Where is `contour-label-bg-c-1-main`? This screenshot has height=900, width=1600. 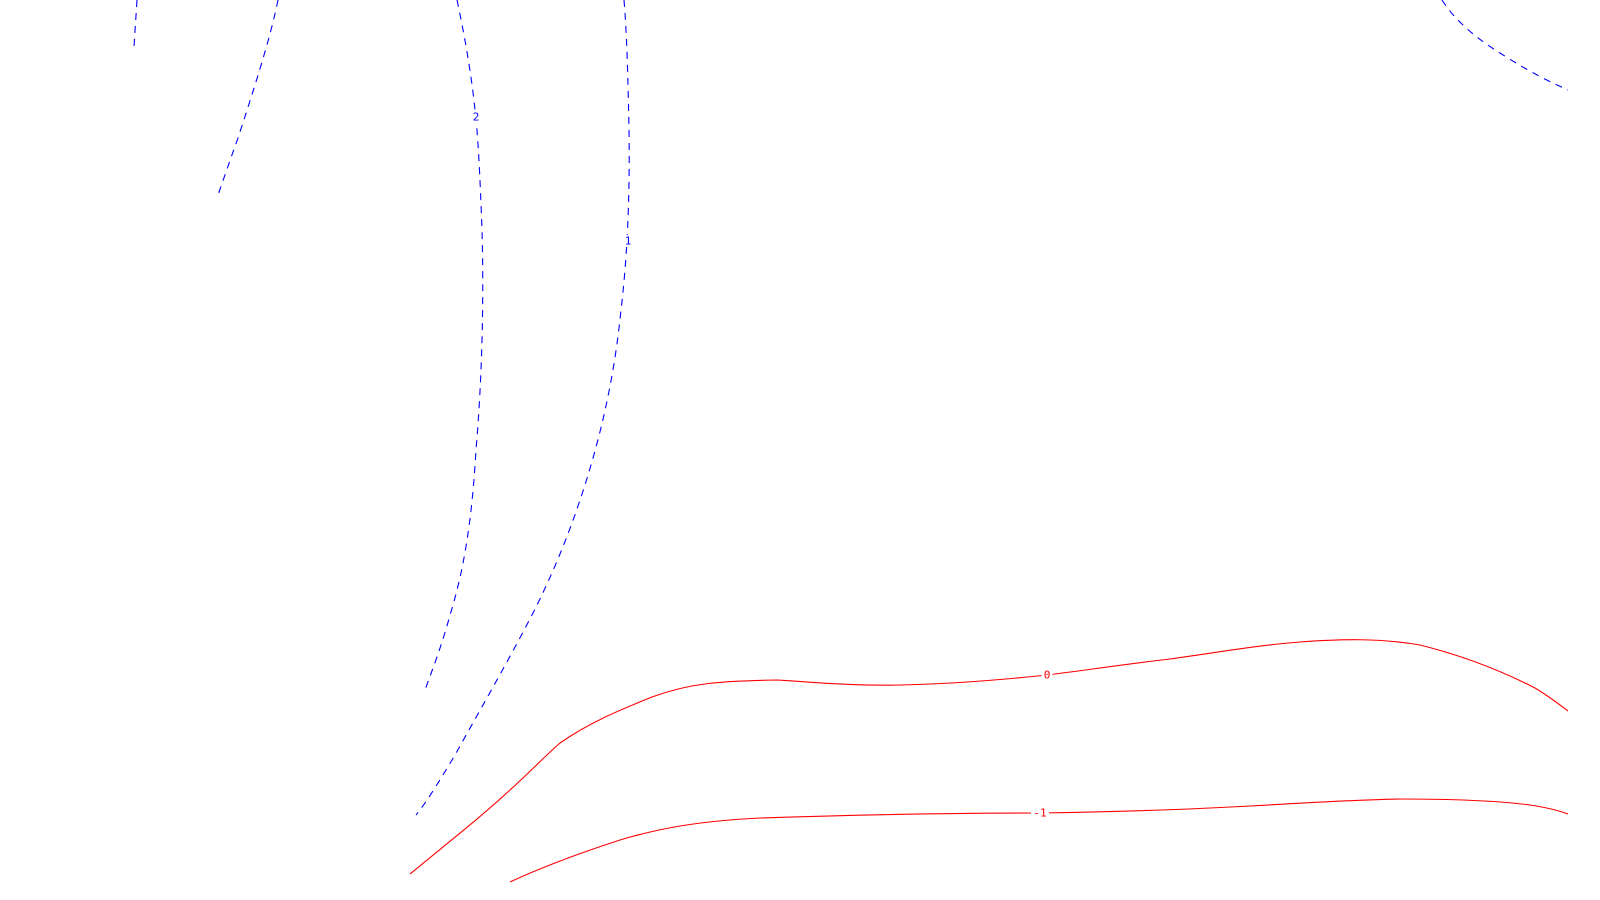 contour-label-bg-c-1-main is located at coordinates (628, 241).